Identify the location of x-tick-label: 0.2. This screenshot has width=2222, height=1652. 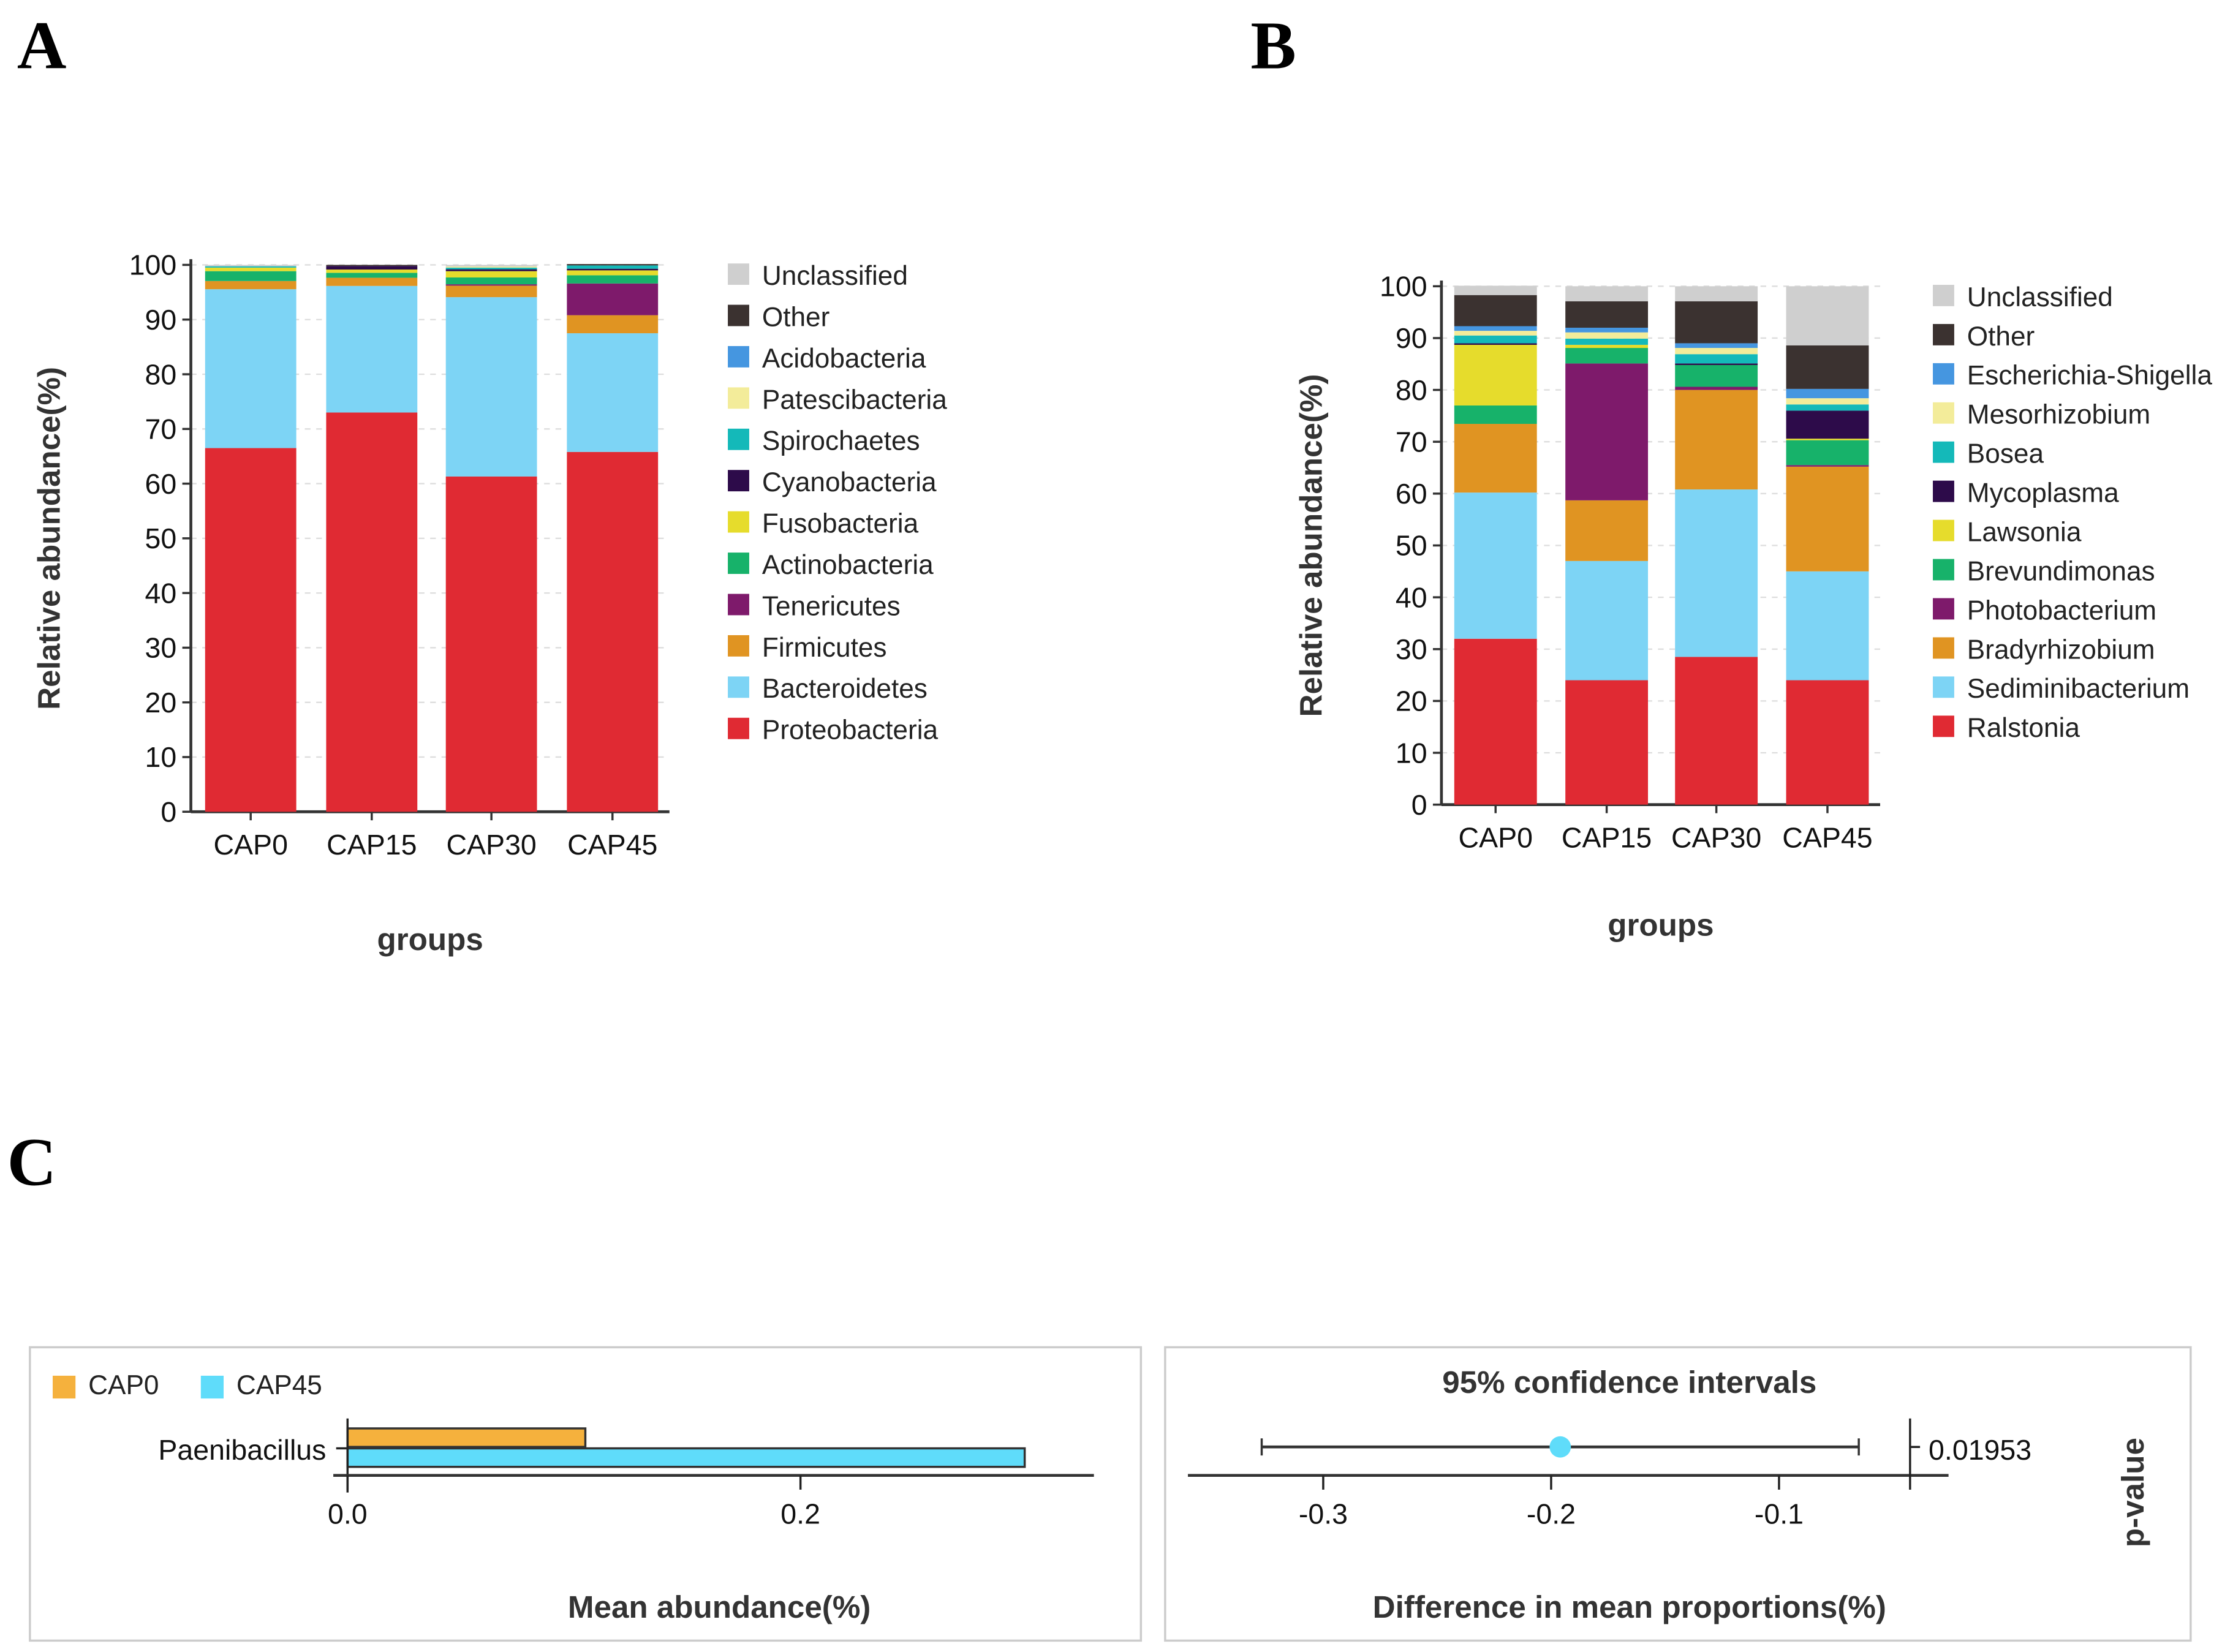
(800, 1514).